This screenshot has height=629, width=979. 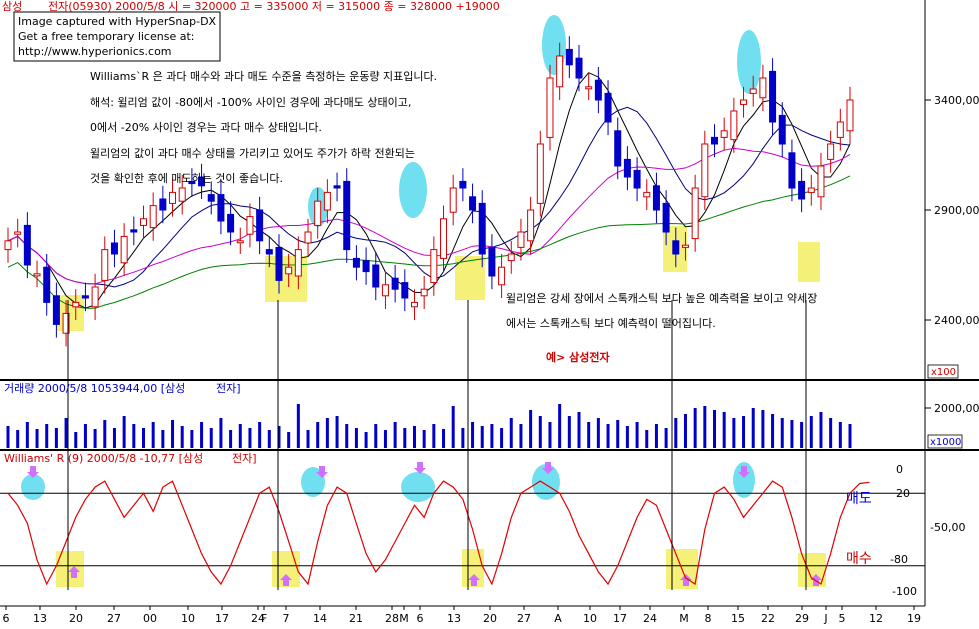 I want to click on watermark-line-3: http://www.hyperionics.com, so click(x=95, y=51).